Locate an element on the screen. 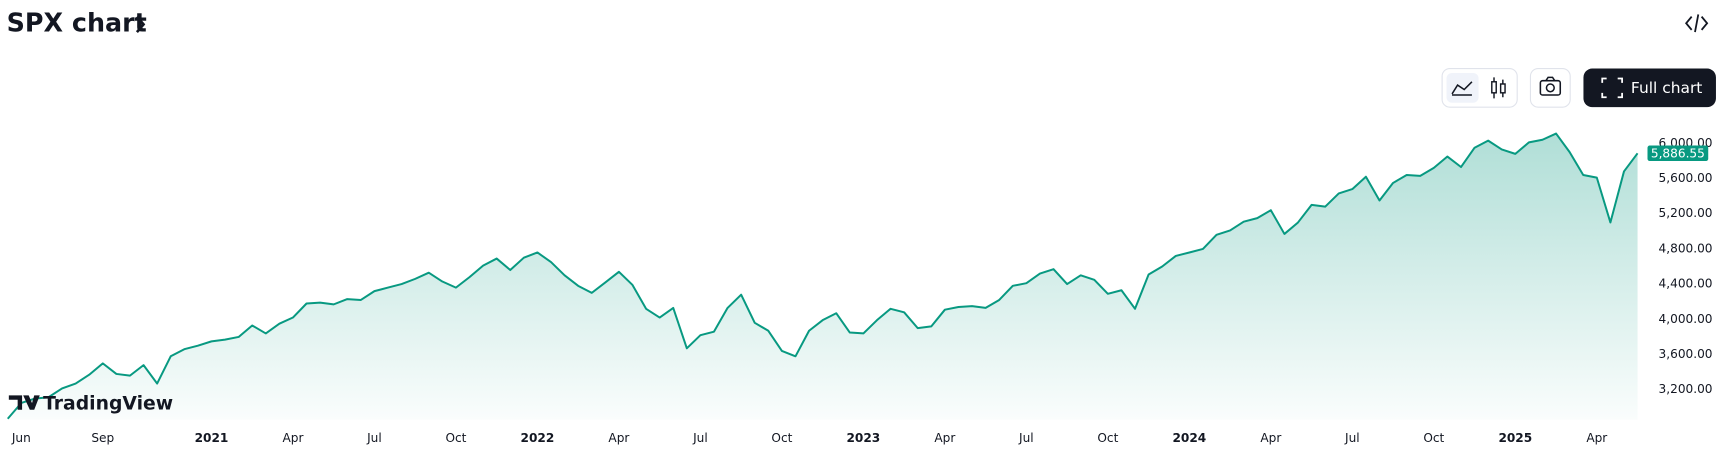 The height and width of the screenshot is (465, 1727). last-price-box is located at coordinates (1678, 153).